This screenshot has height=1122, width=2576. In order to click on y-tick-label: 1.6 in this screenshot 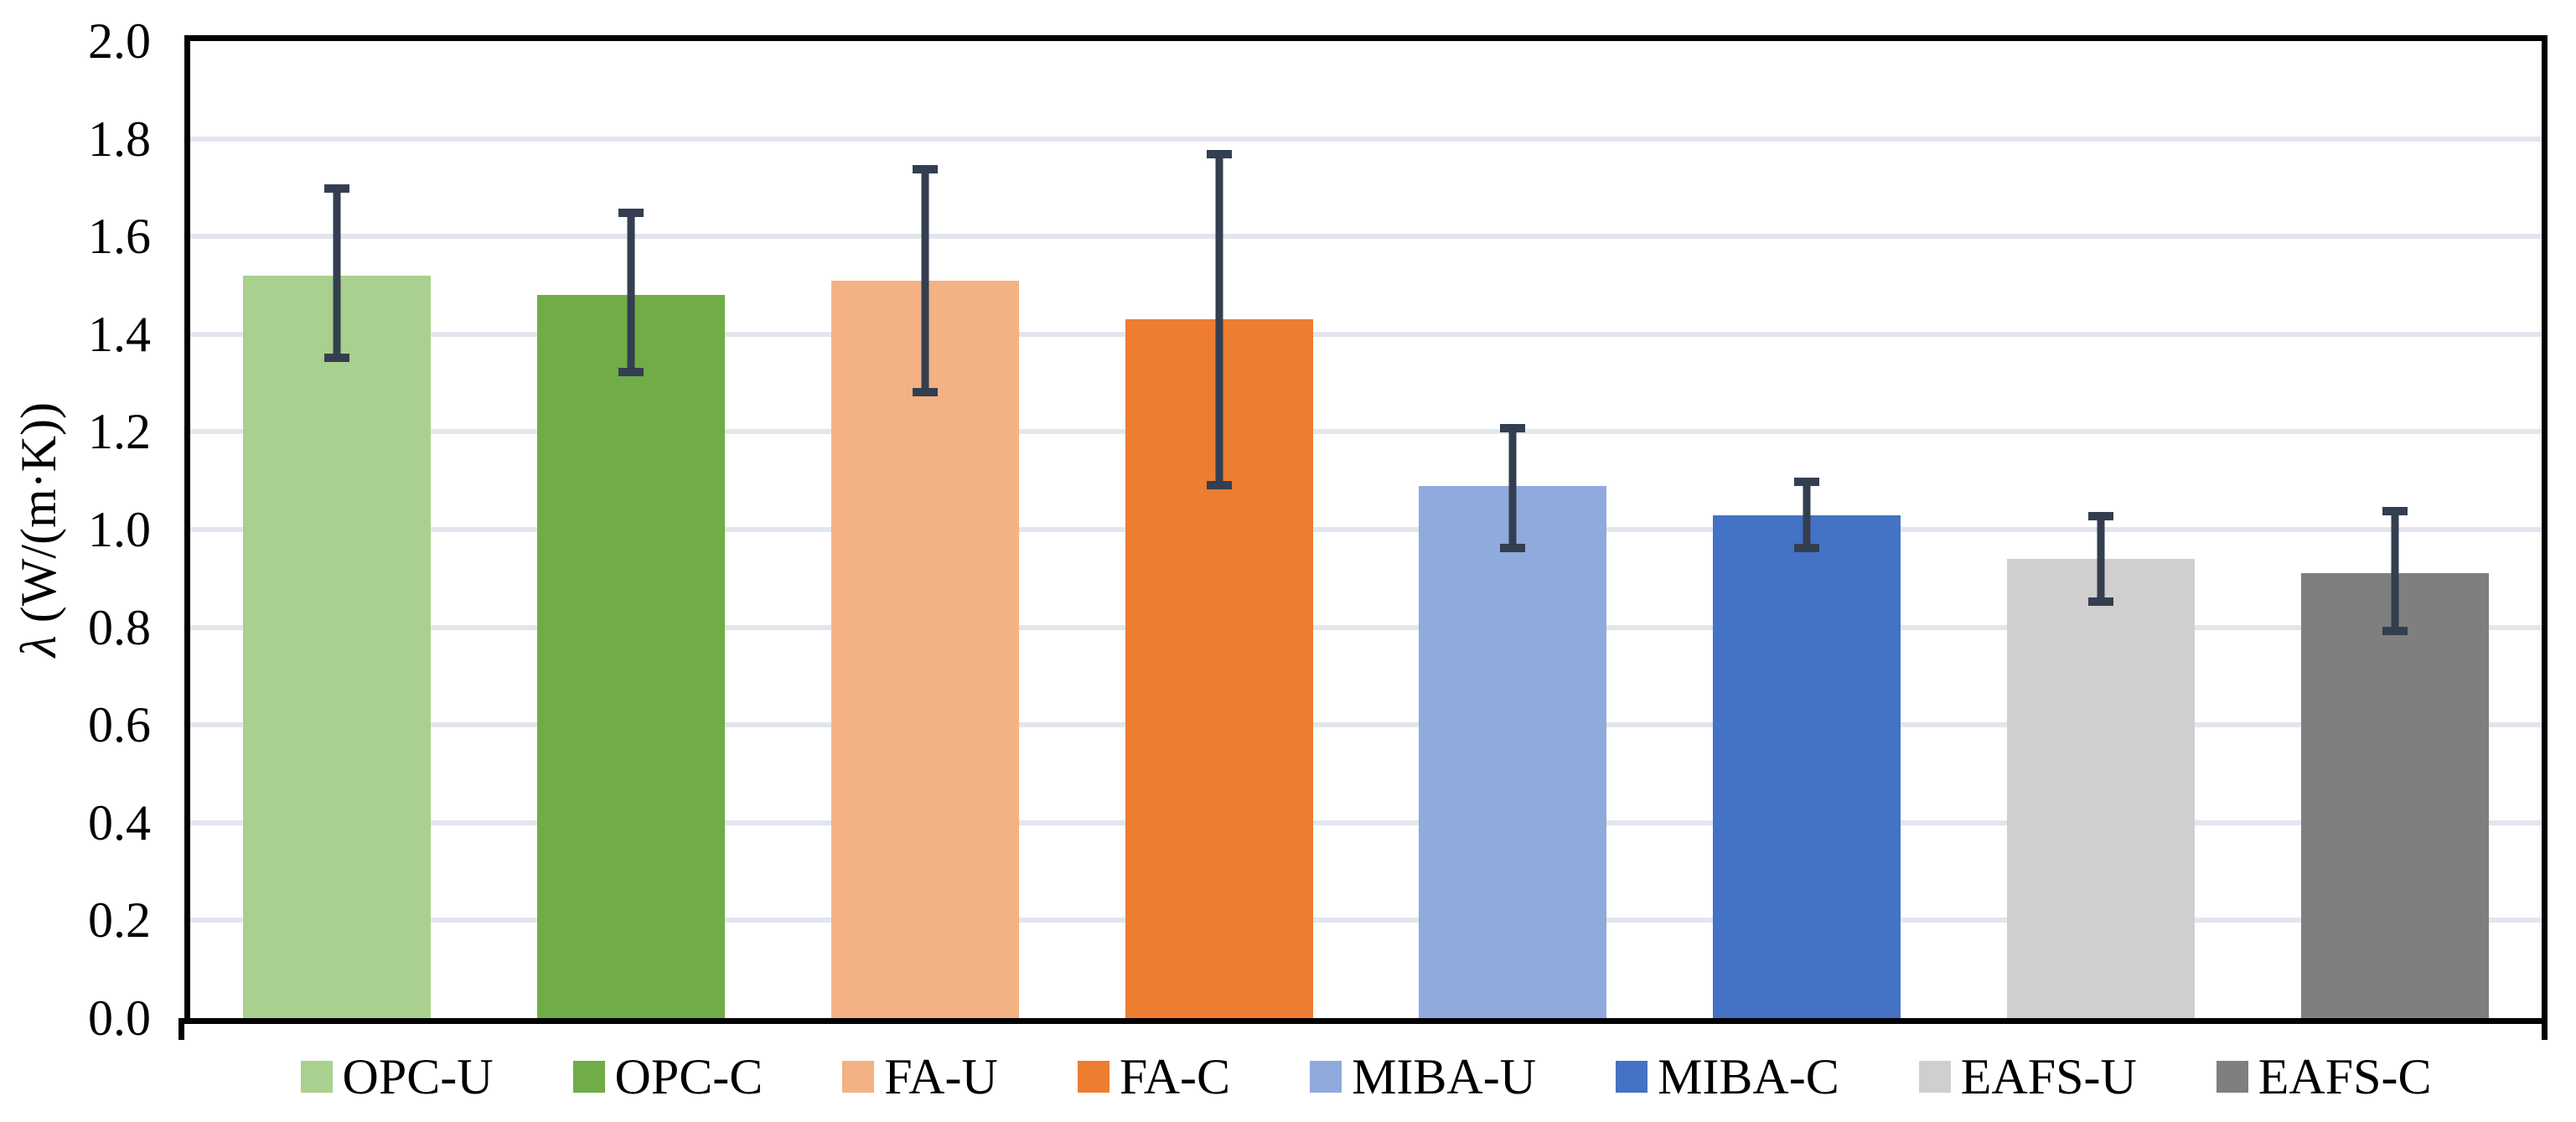, I will do `click(119, 237)`.